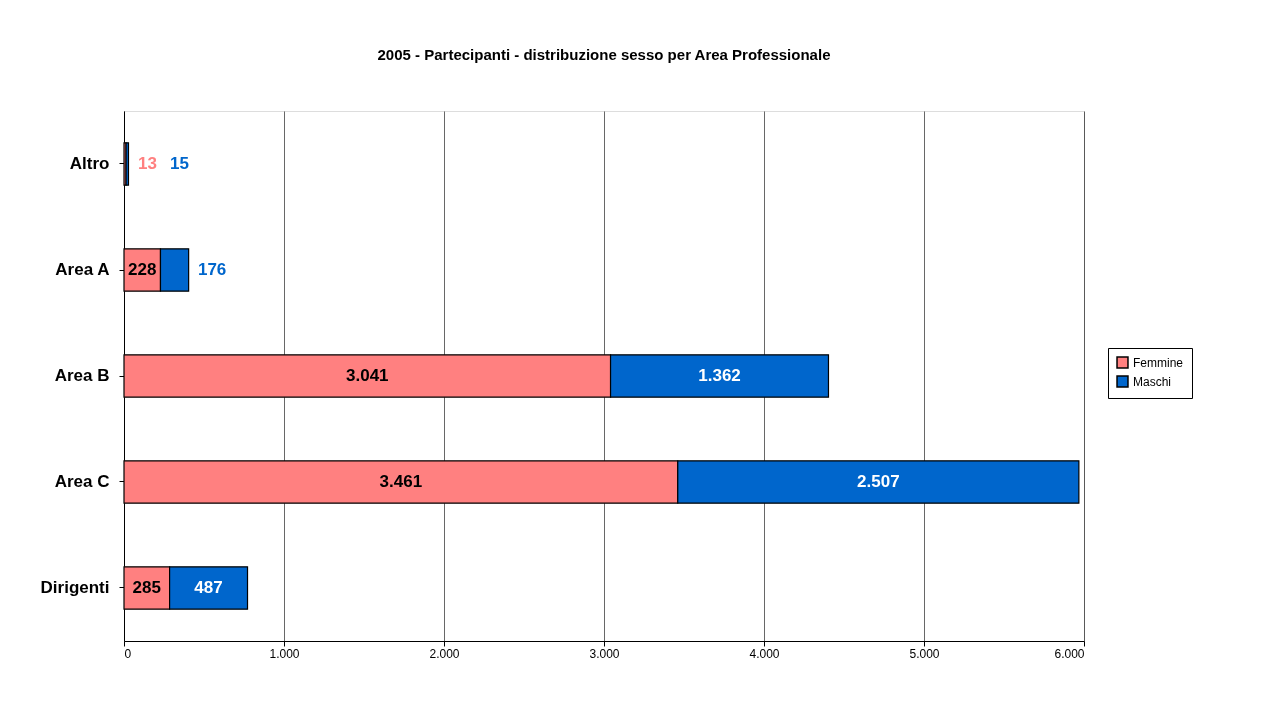 Image resolution: width=1265 pixels, height=711 pixels. Describe the element at coordinates (75, 587) in the screenshot. I see `y-tick-label: Dirigenti` at that location.